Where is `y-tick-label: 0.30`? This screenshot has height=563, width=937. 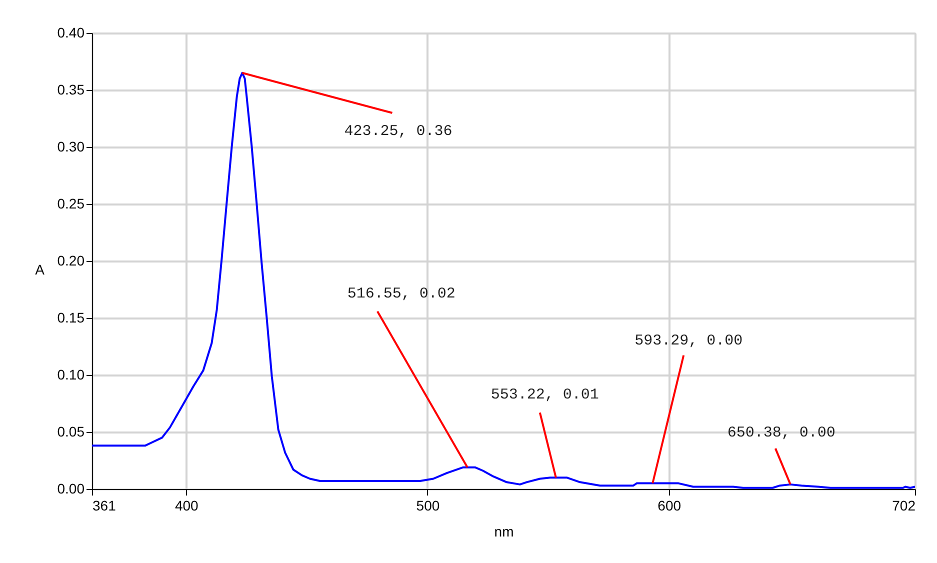
y-tick-label: 0.30 is located at coordinates (71, 146).